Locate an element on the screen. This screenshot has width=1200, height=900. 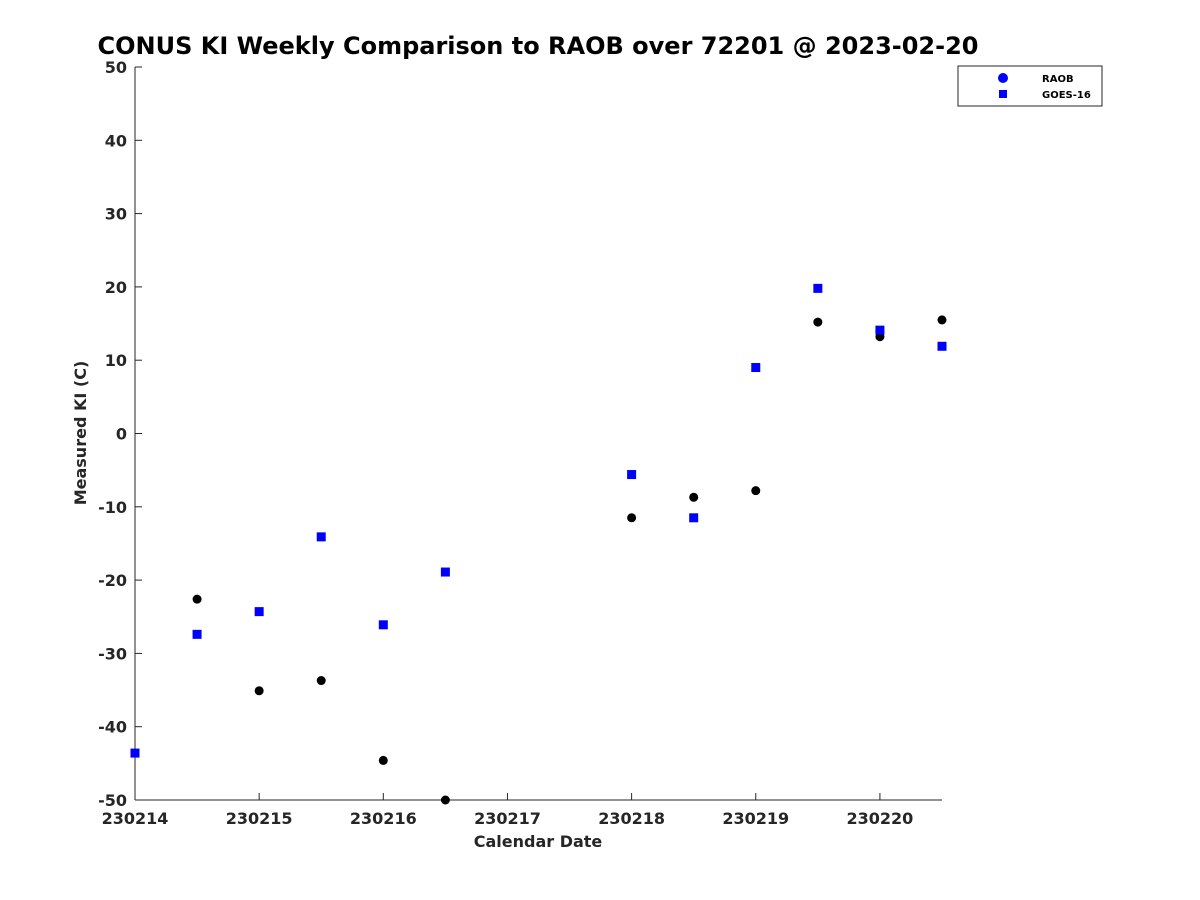
legend-label-raob: RAOB is located at coordinates (1058, 79).